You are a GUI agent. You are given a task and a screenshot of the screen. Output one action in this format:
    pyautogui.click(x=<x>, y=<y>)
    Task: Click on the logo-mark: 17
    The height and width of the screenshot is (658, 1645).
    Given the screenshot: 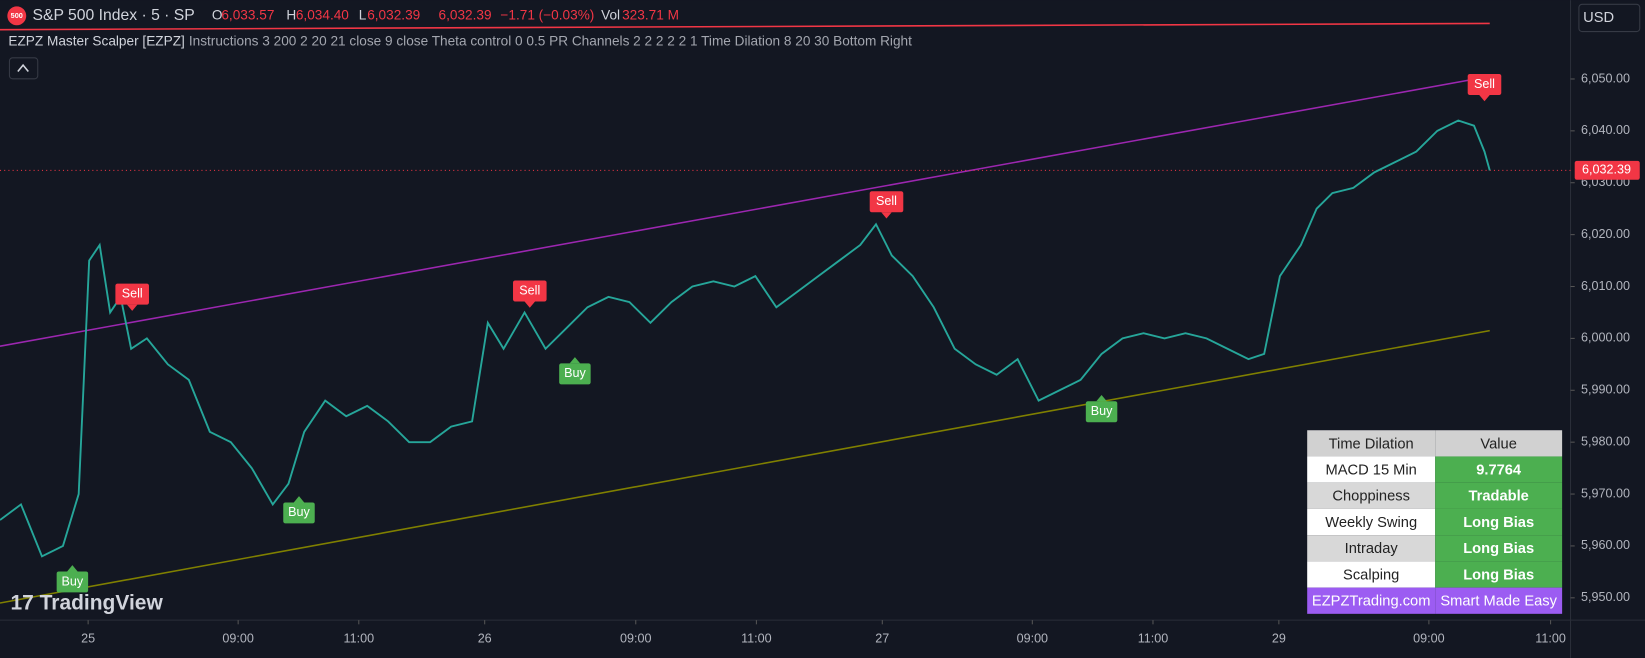 What is the action you would take?
    pyautogui.click(x=24, y=602)
    